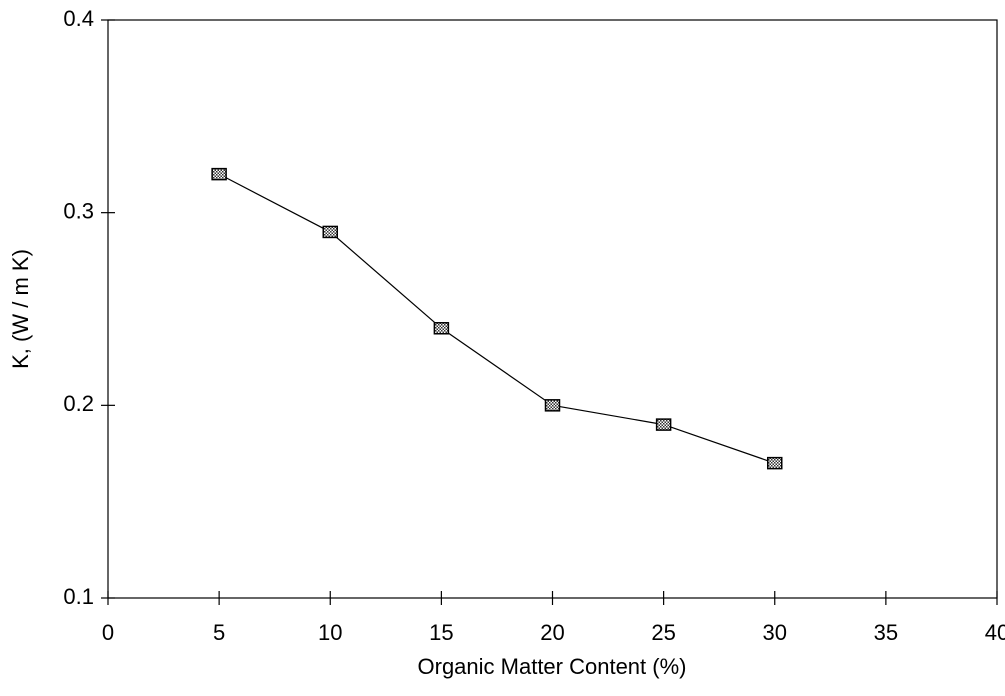  What do you see at coordinates (552, 632) in the screenshot?
I see `x-tick-label: 20` at bounding box center [552, 632].